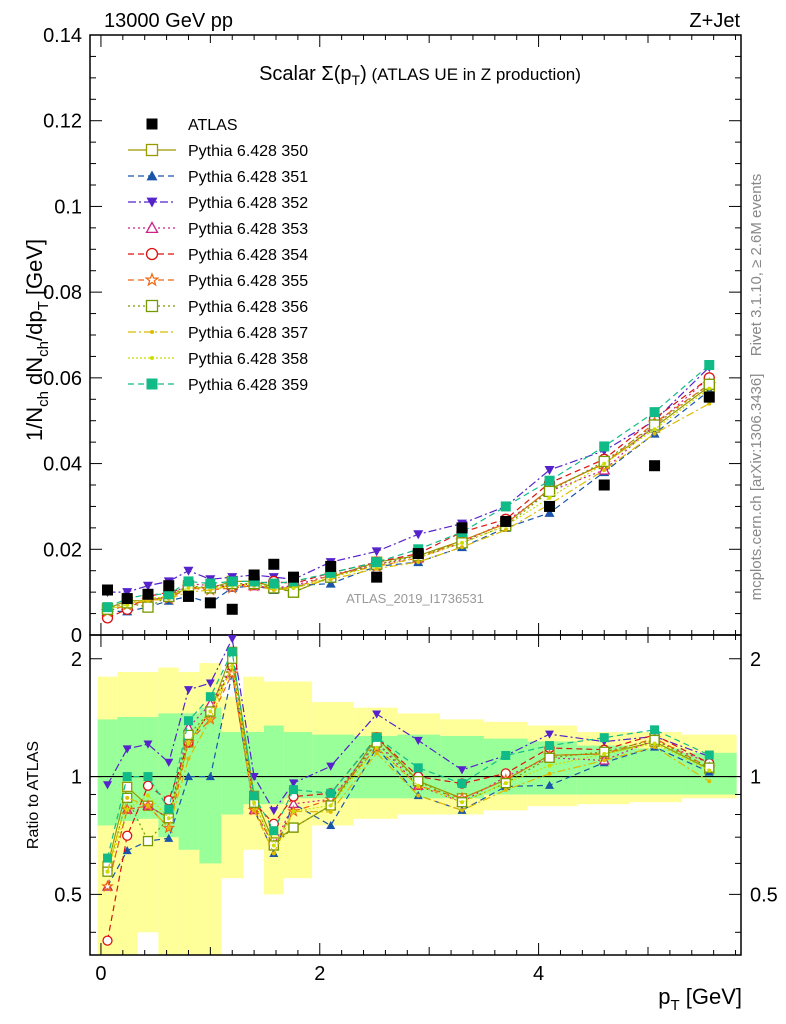 This screenshot has width=786, height=1024. What do you see at coordinates (33, 795) in the screenshot?
I see `ratio-y-axis-label: Ratio to ATLAS` at bounding box center [33, 795].